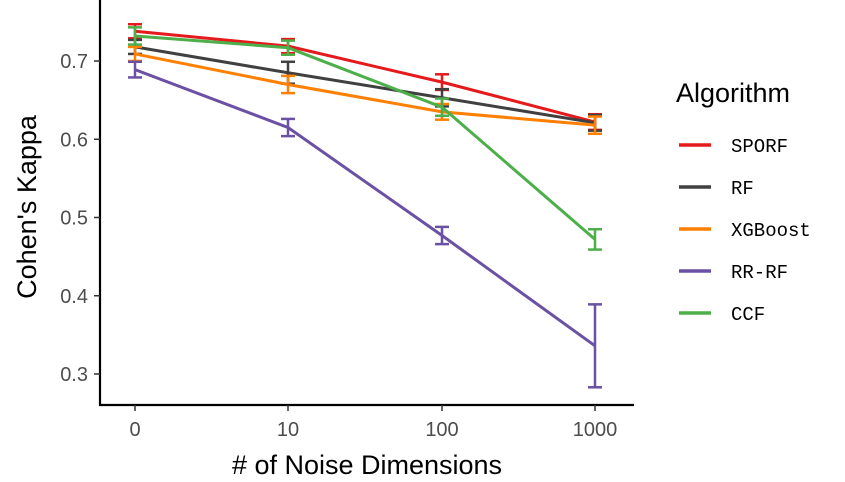  Describe the element at coordinates (27, 206) in the screenshot. I see `y-axis-title: Cohen's Kappa` at that location.